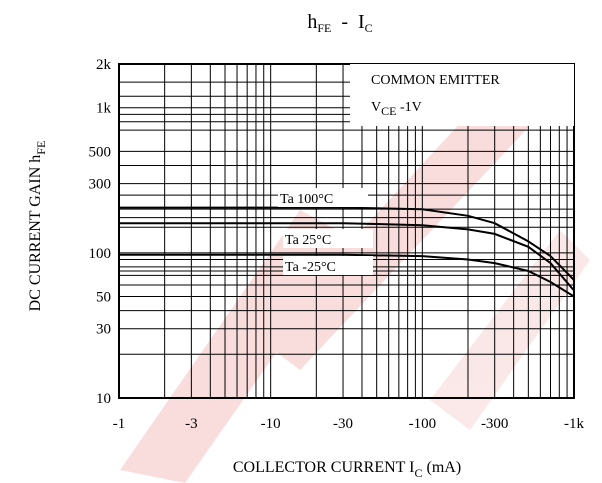  I want to click on title-sub-1: FE, so click(324, 28).